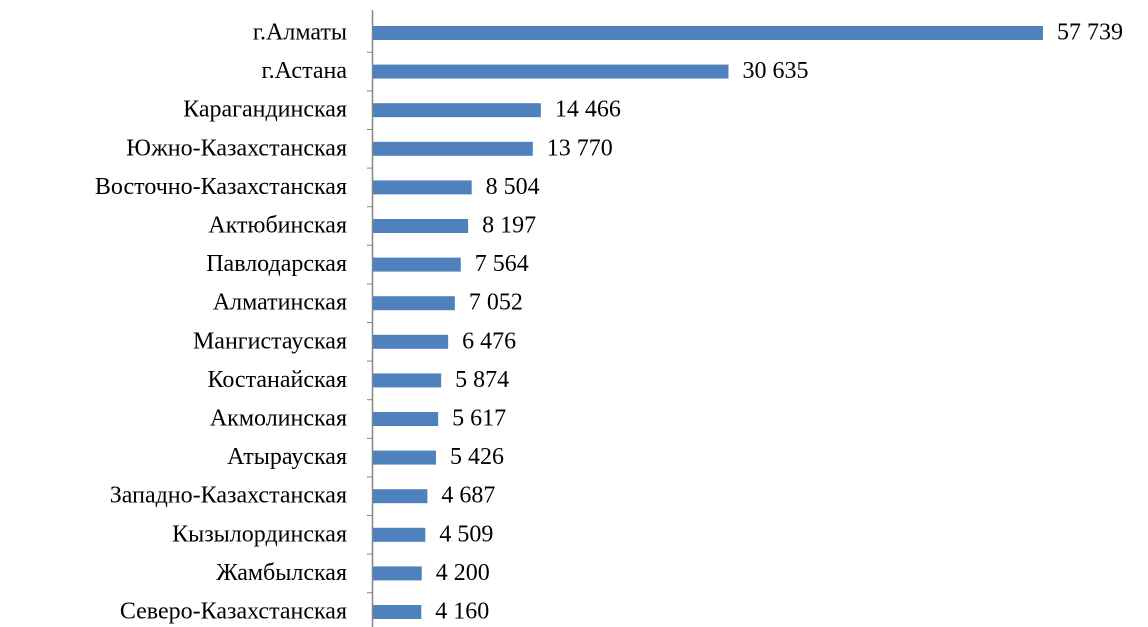  Describe the element at coordinates (463, 573) in the screenshot. I see `value-label: 4 200` at that location.